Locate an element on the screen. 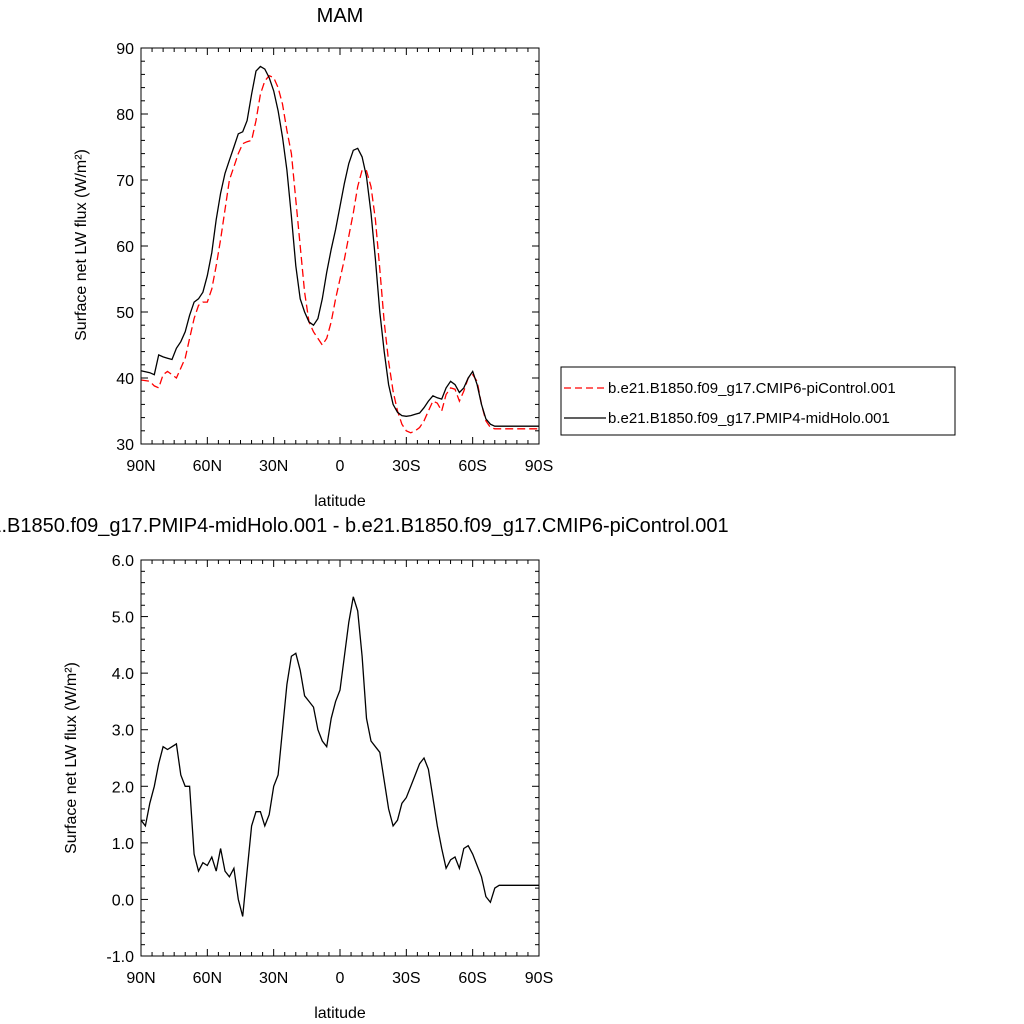  y-tick-label: 2.0 is located at coordinates (123, 787).